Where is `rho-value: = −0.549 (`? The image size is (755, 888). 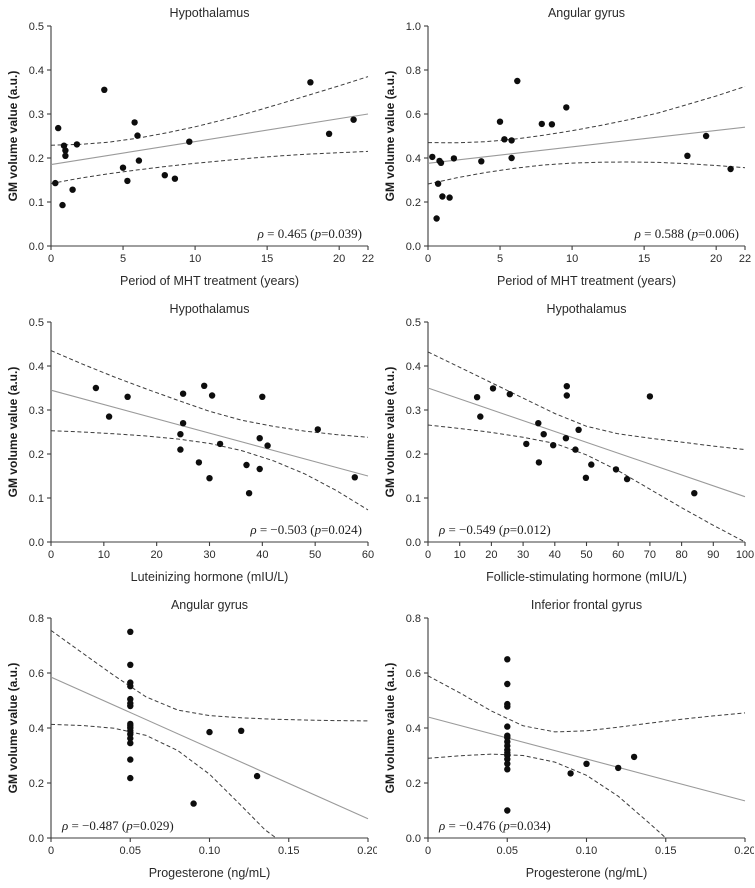
rho-value: = −0.549 ( is located at coordinates (474, 529).